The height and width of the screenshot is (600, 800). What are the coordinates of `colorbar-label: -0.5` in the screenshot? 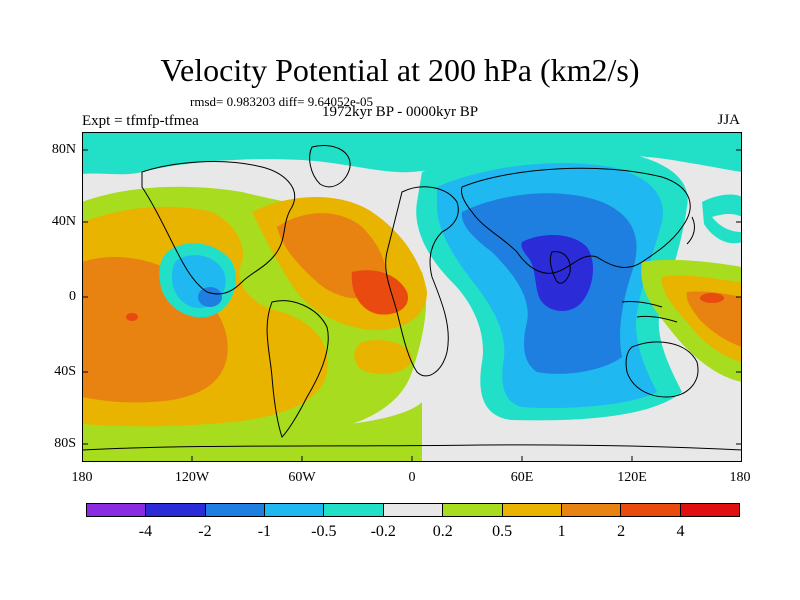 It's located at (324, 531).